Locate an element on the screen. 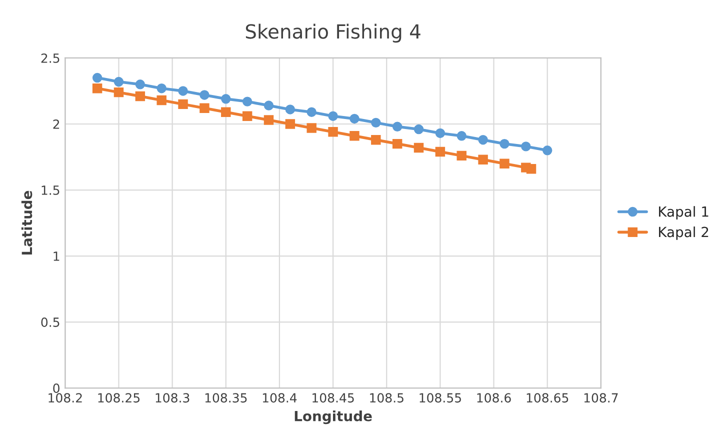 The height and width of the screenshot is (436, 724). x-tick-label: 108.35 is located at coordinates (226, 398).